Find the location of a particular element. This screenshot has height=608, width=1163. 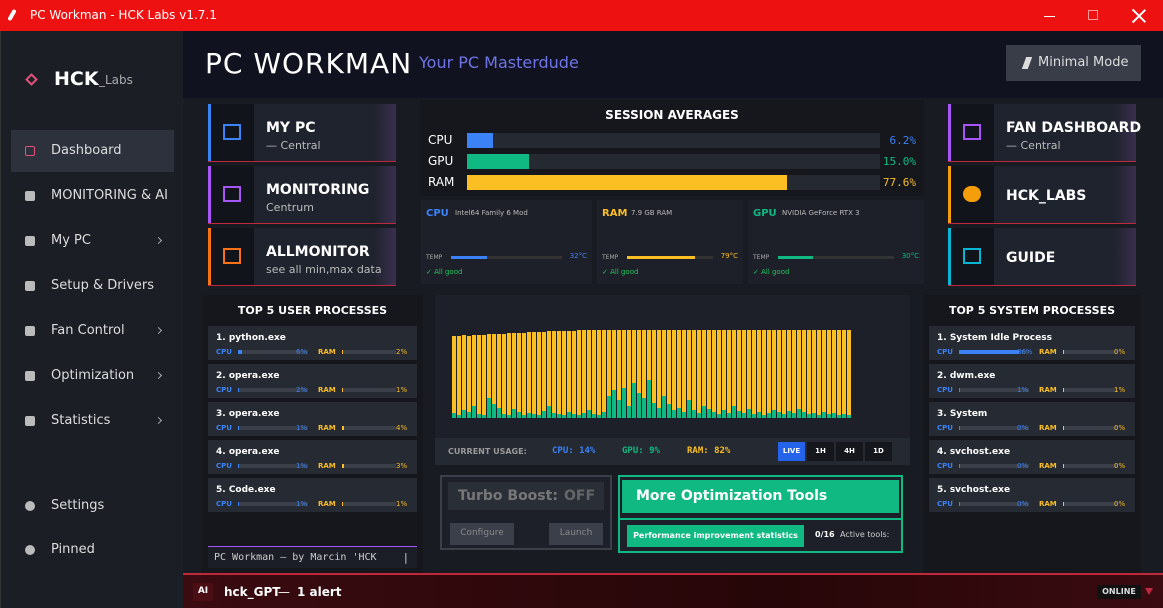

nav-tile: FAN DASHBOARD — Central is located at coordinates (1044, 133).